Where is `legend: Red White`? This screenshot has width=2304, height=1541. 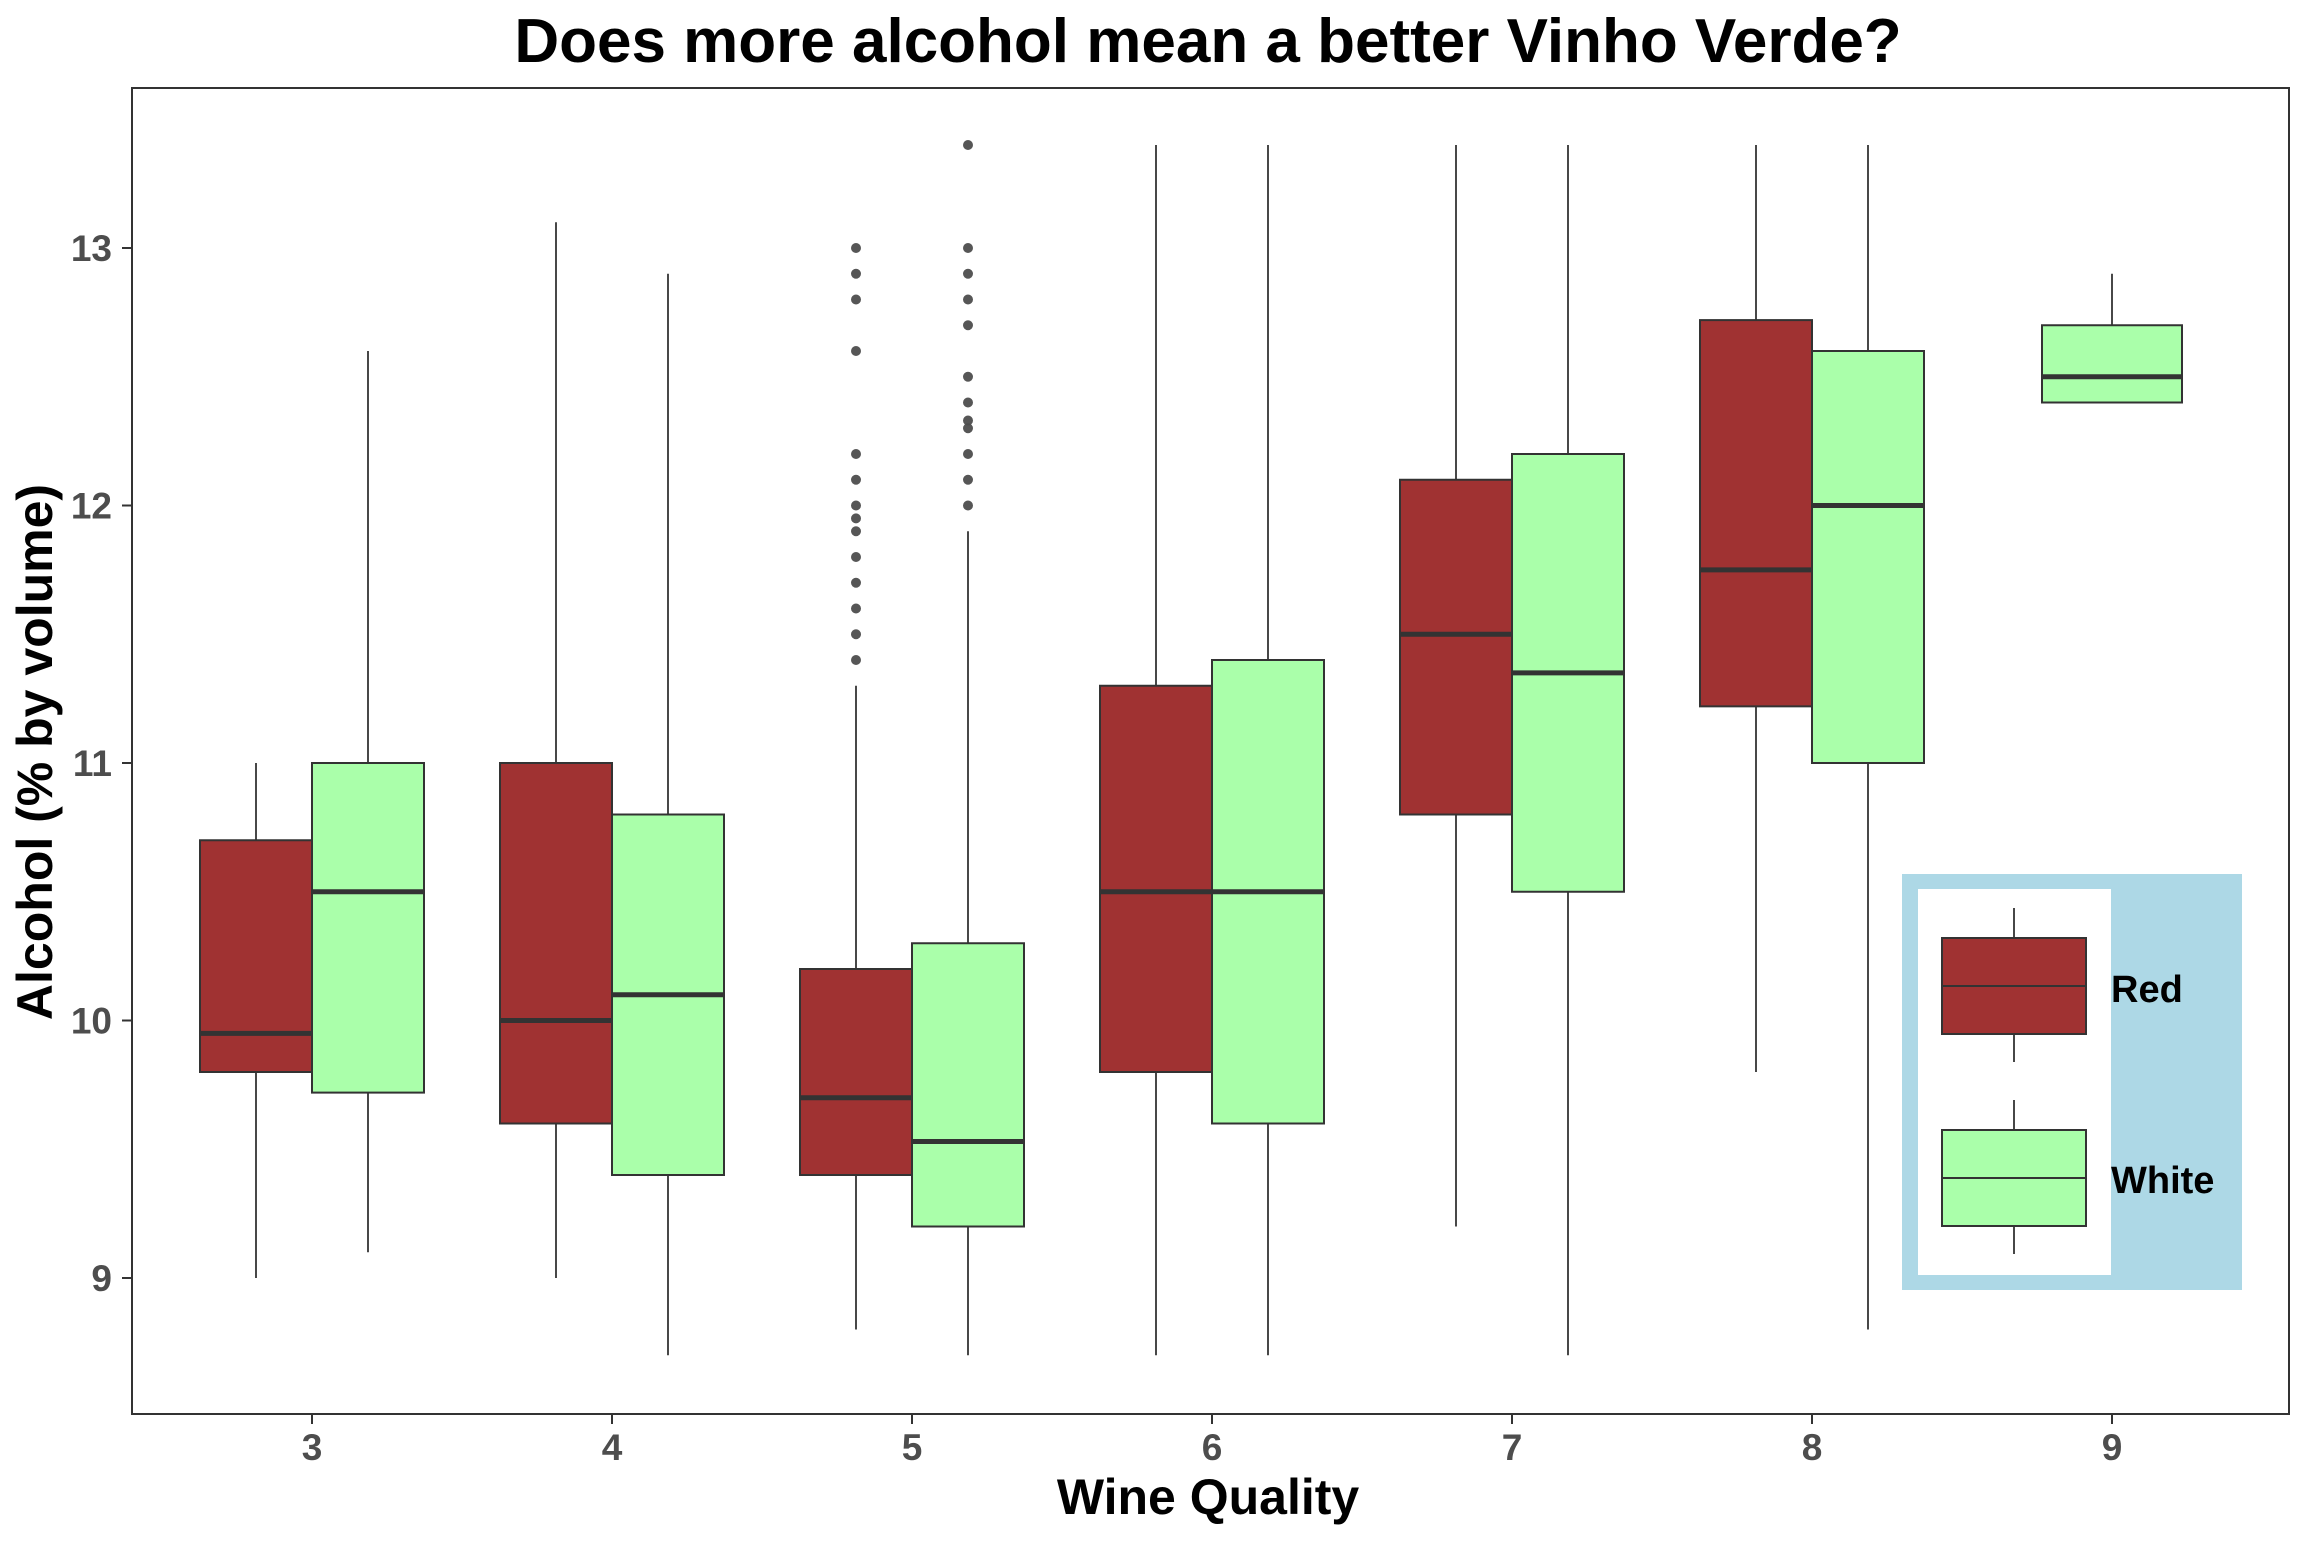 legend: Red White is located at coordinates (2072, 1082).